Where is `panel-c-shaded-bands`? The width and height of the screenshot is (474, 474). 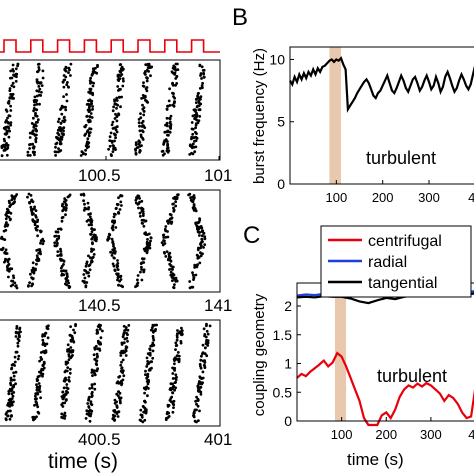
panel-c-shaded-bands is located at coordinates (340, 352).